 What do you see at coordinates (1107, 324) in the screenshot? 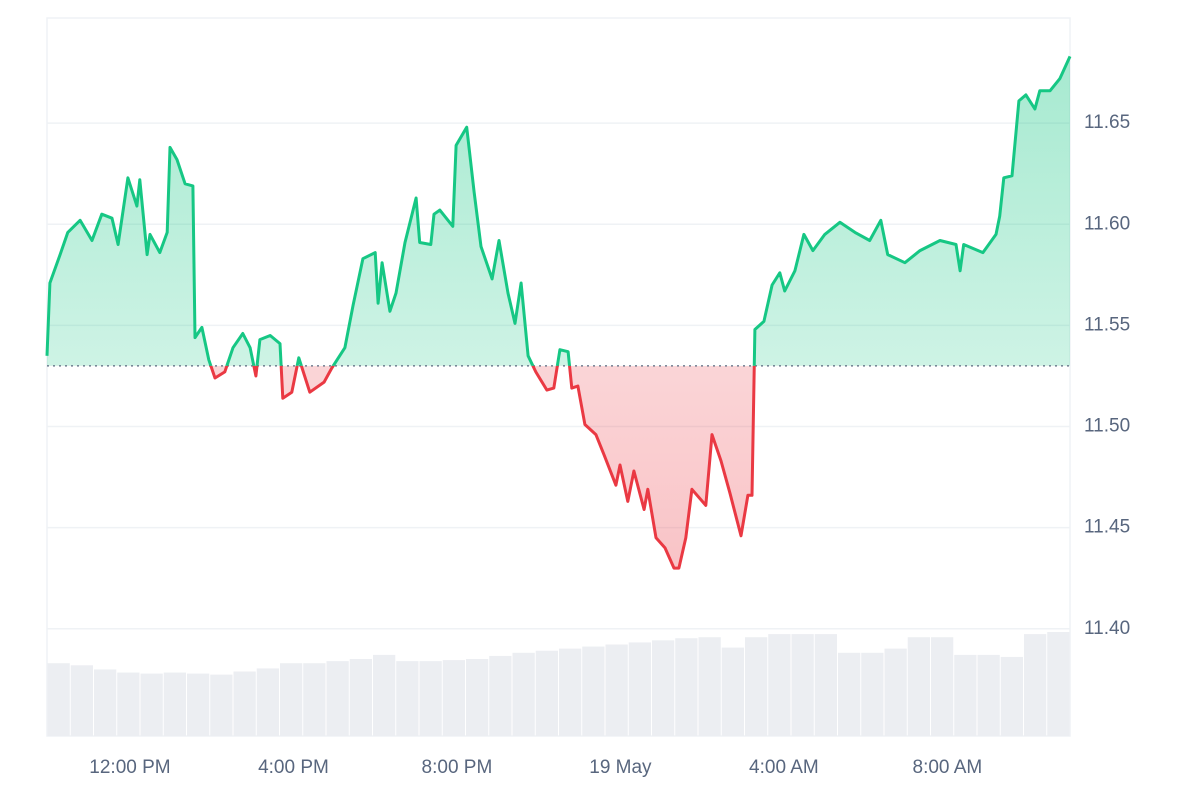
I see `y-tick-label: 11.55` at bounding box center [1107, 324].